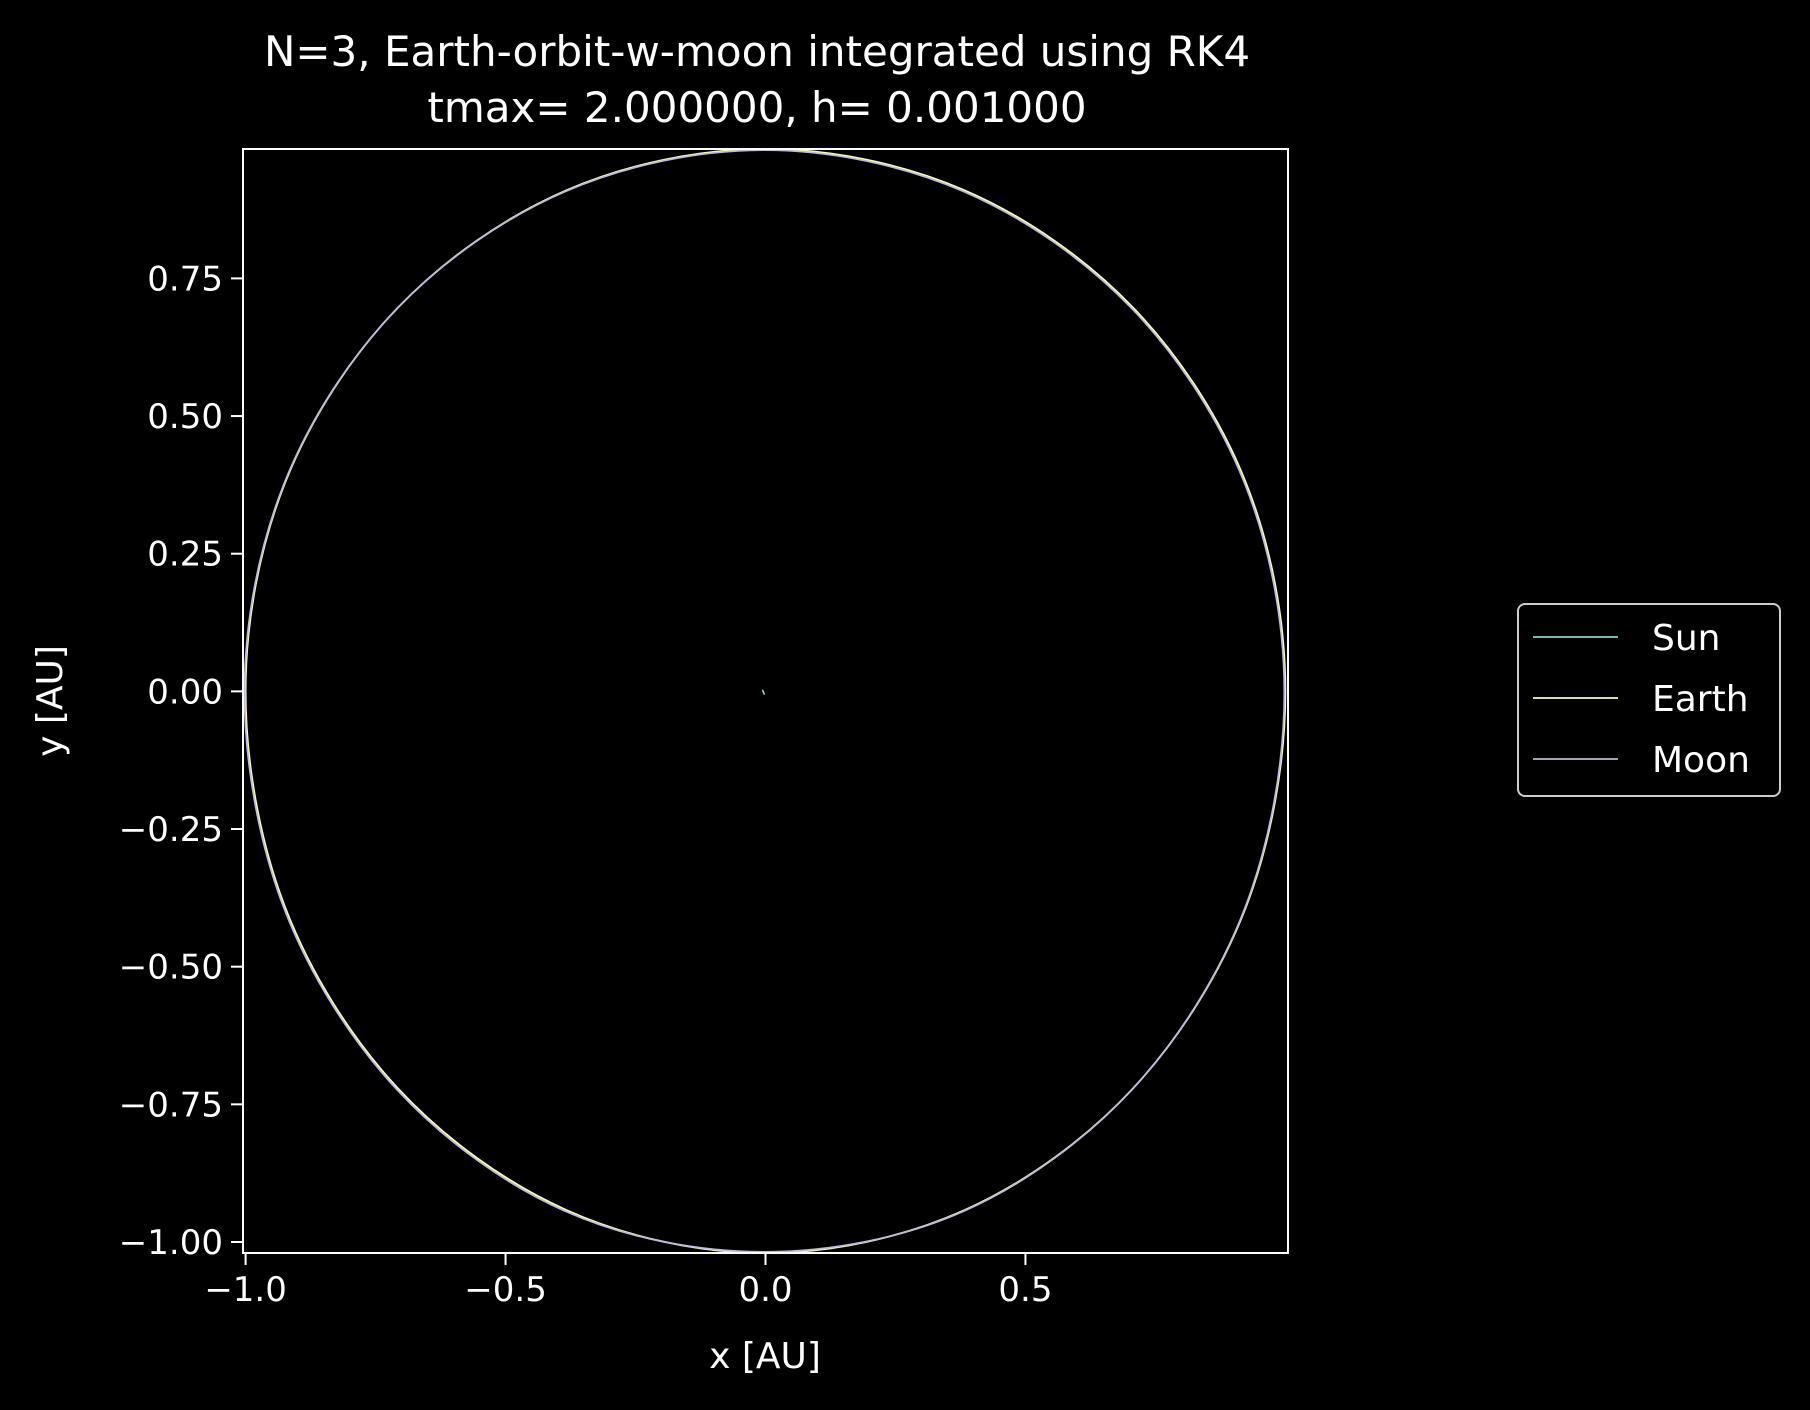  I want to click on y-tick-label: −1.00, so click(171, 1243).